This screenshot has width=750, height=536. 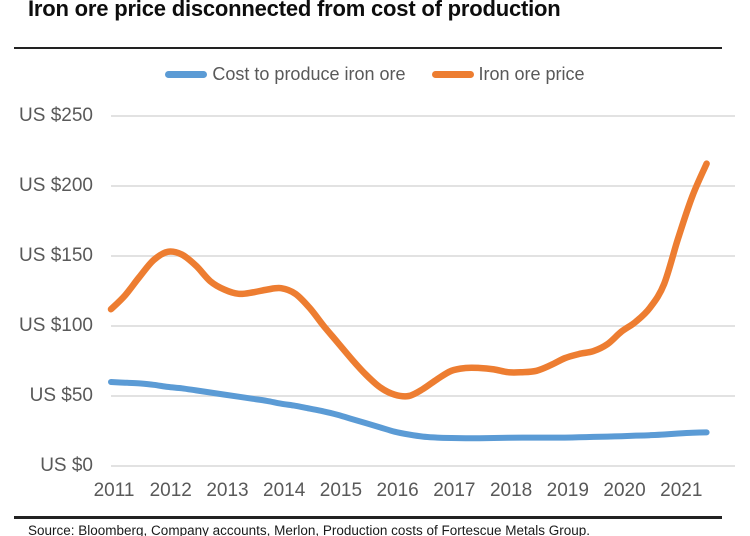 I want to click on x-tick-label-2013: 2013, so click(x=227, y=490).